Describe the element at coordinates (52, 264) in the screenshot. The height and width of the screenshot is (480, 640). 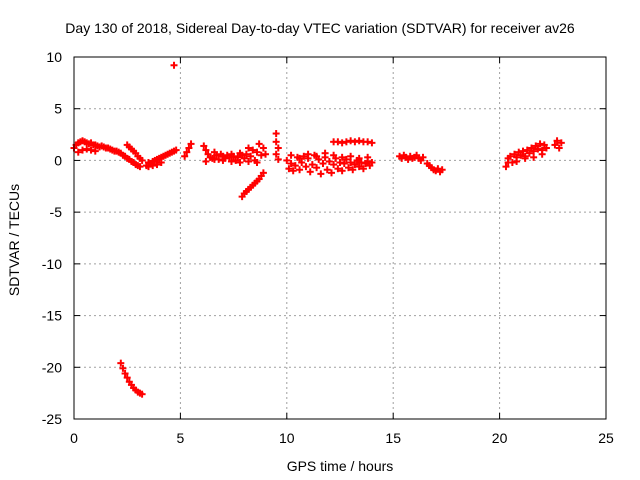
I see `y-tick-label: -10` at that location.